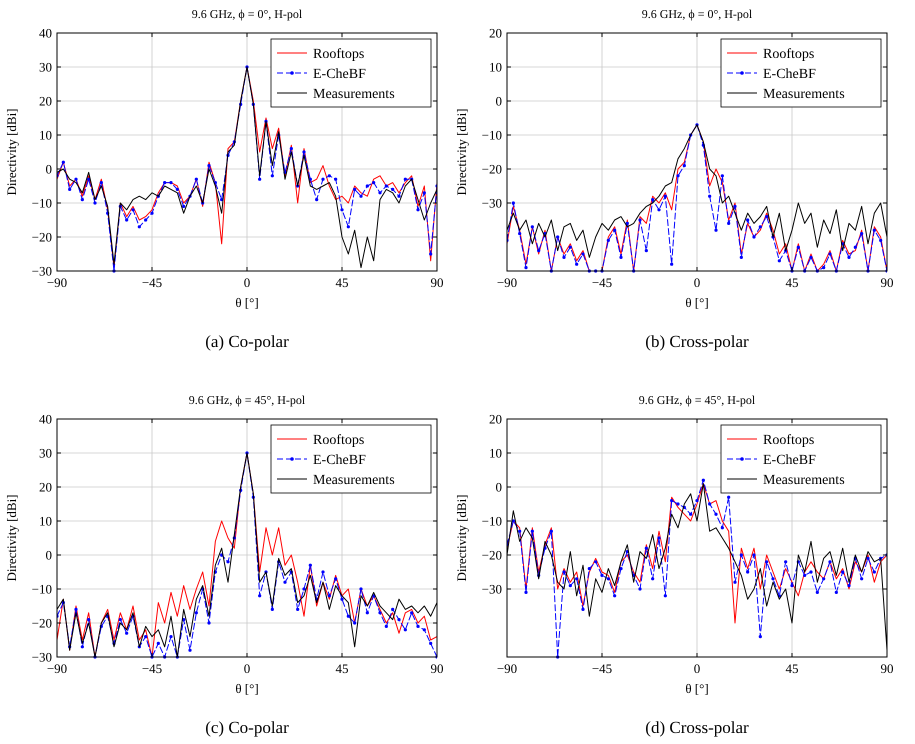  Describe the element at coordinates (697, 553) in the screenshot. I see `line-series` at that location.